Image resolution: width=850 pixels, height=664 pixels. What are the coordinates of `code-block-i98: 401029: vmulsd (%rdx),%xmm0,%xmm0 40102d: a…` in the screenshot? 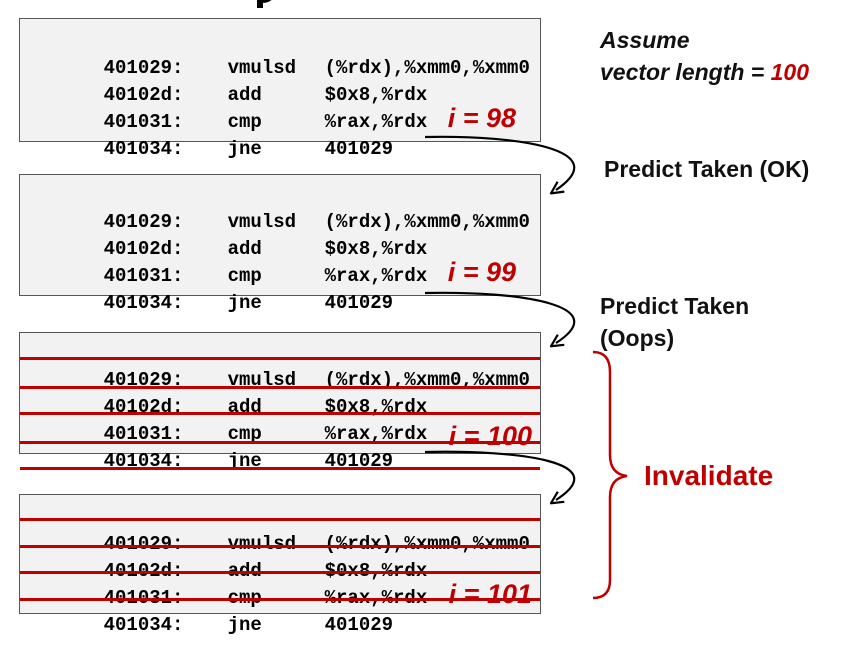 It's located at (280, 89).